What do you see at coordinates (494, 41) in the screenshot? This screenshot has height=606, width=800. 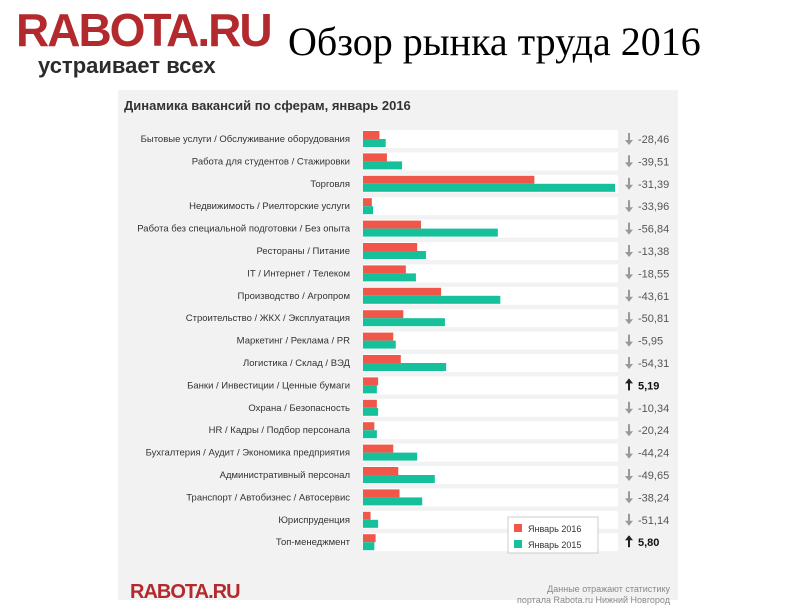 I see `slide-title: Обзор рынка труда 2016` at bounding box center [494, 41].